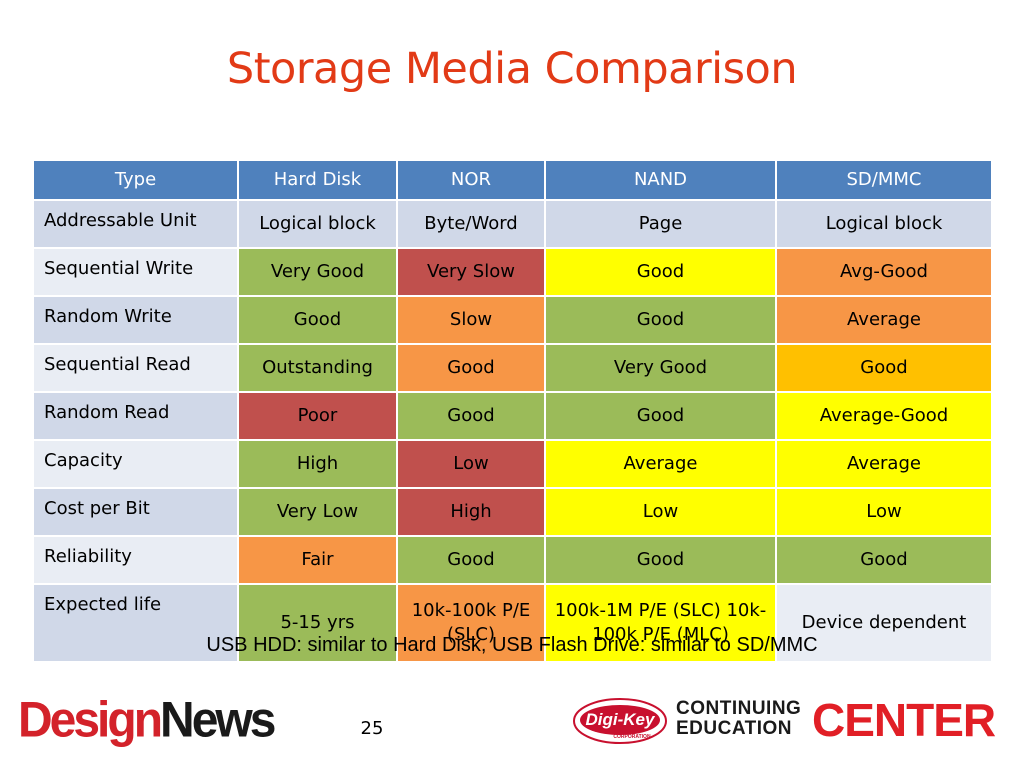  Describe the element at coordinates (218, 720) in the screenshot. I see `design-news-logo-right: News` at that location.